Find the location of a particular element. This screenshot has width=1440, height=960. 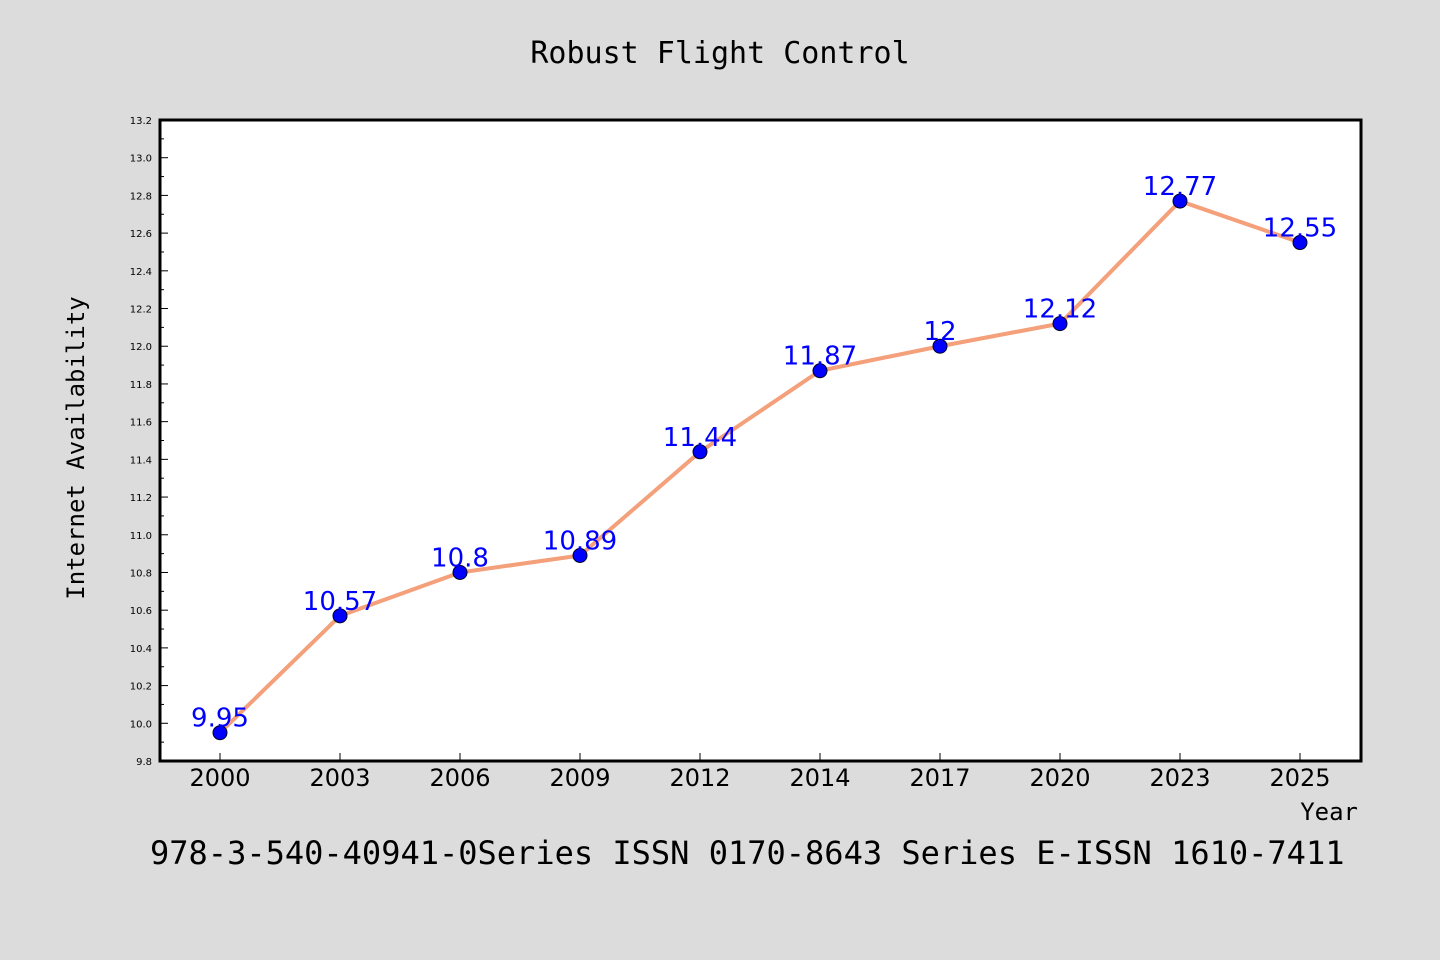

y-tick-label: 13.2 is located at coordinates (141, 121).